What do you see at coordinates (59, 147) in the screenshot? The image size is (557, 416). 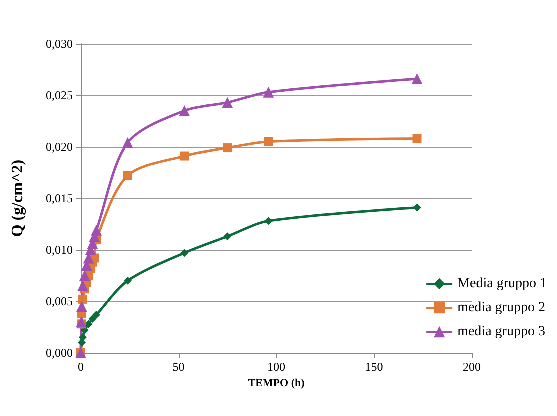 I see `y-tick-label: 0,020` at bounding box center [59, 147].